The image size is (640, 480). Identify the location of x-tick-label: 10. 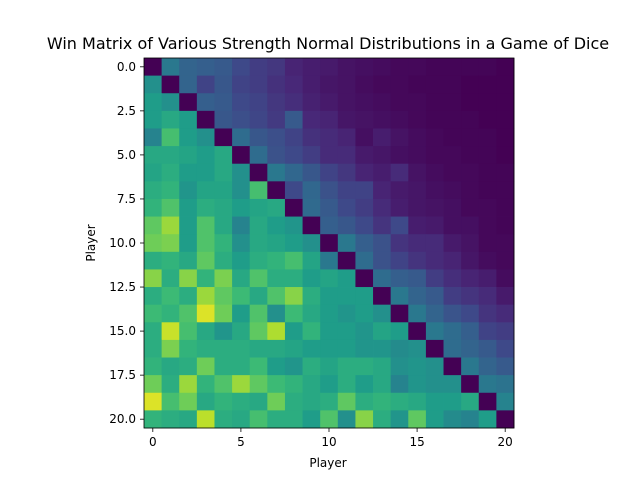
(328, 442).